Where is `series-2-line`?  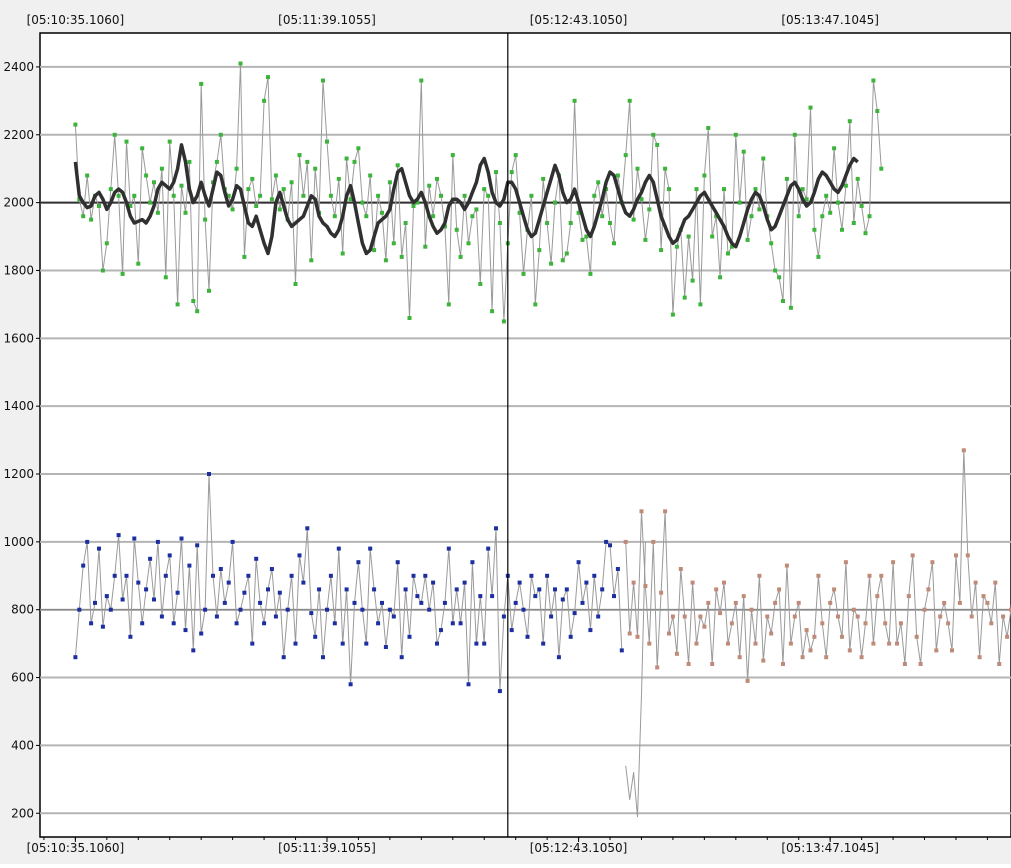 series-2-line is located at coordinates (348, 582).